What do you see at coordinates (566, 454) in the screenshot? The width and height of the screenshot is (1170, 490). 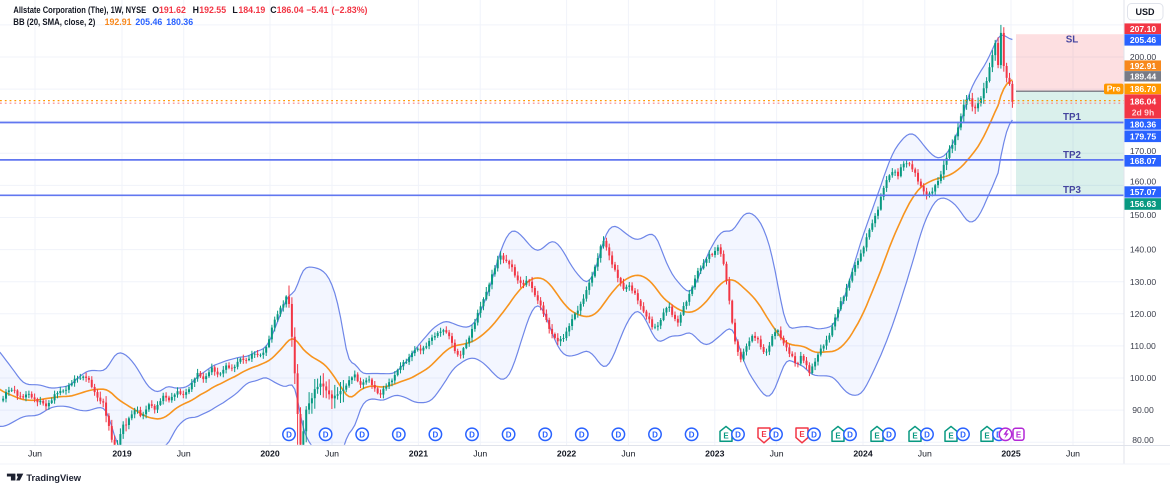 I see `svg-text: 2022` at bounding box center [566, 454].